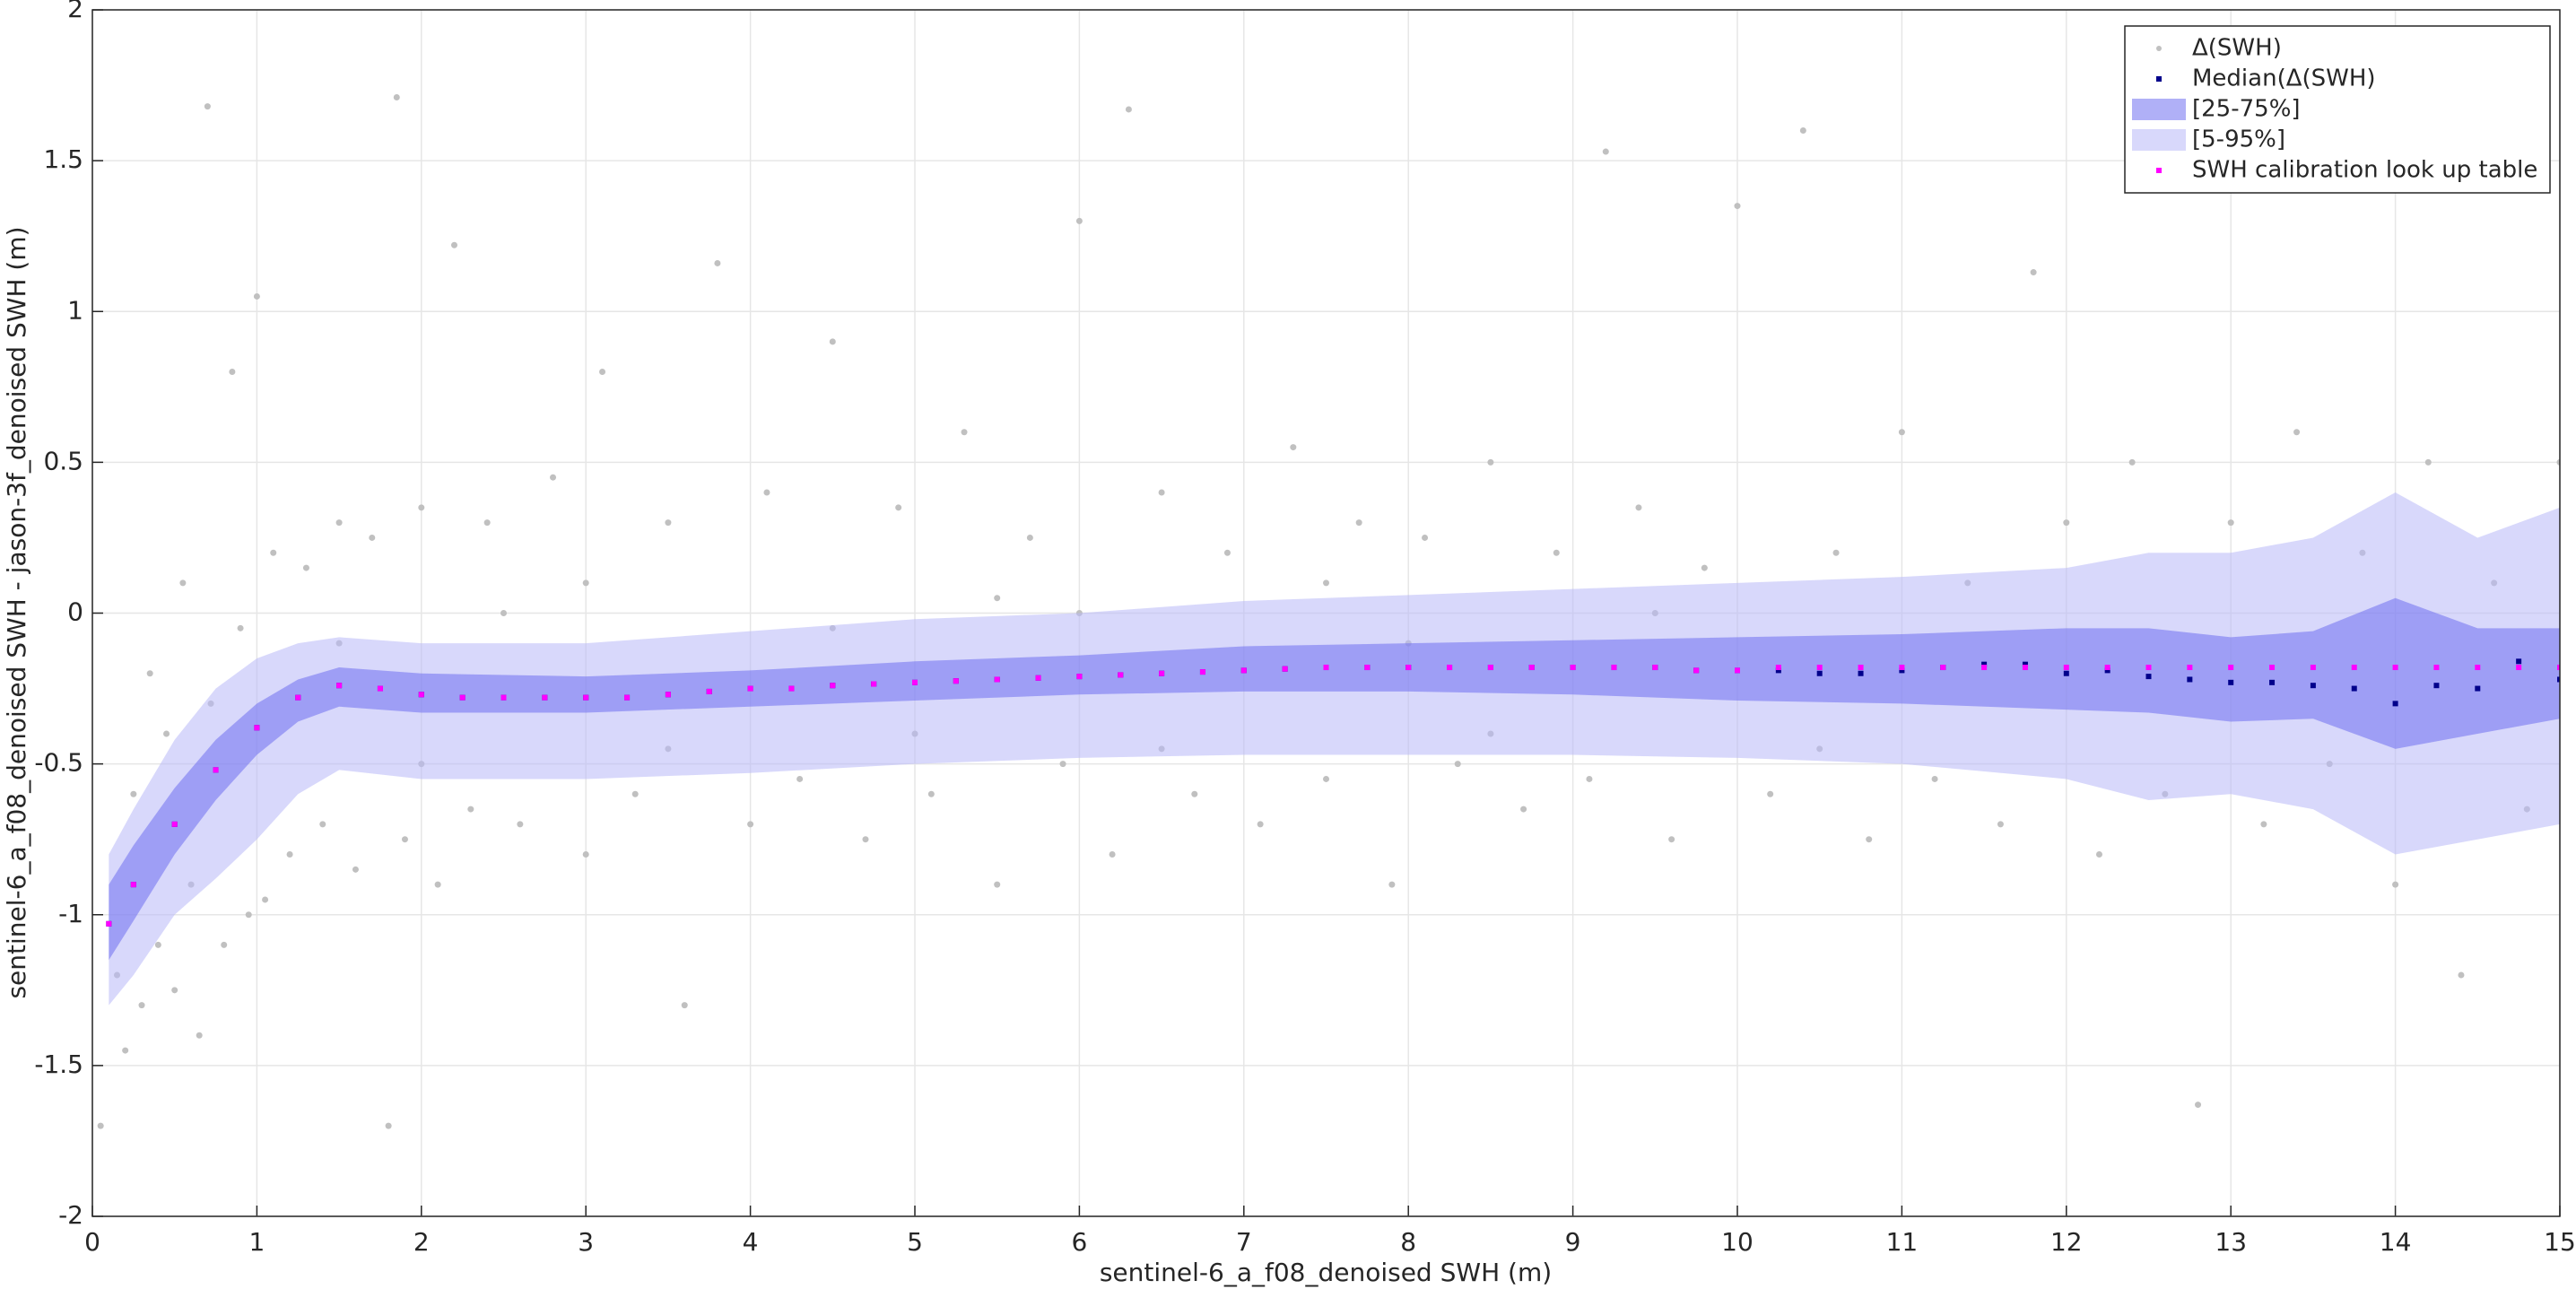 The image size is (2576, 1289). Describe the element at coordinates (256, 1242) in the screenshot. I see `x-tick-label: 1` at that location.